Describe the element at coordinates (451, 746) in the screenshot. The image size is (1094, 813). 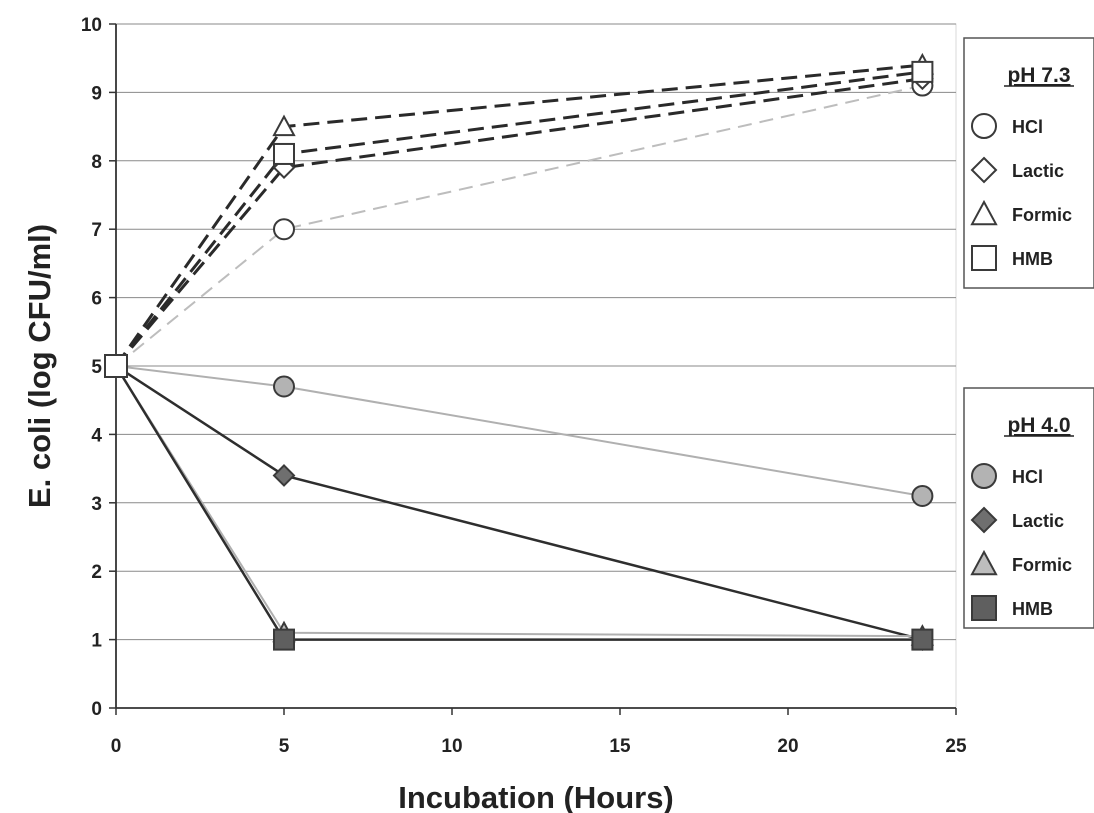
I see `x-tick-label: 10` at that location.